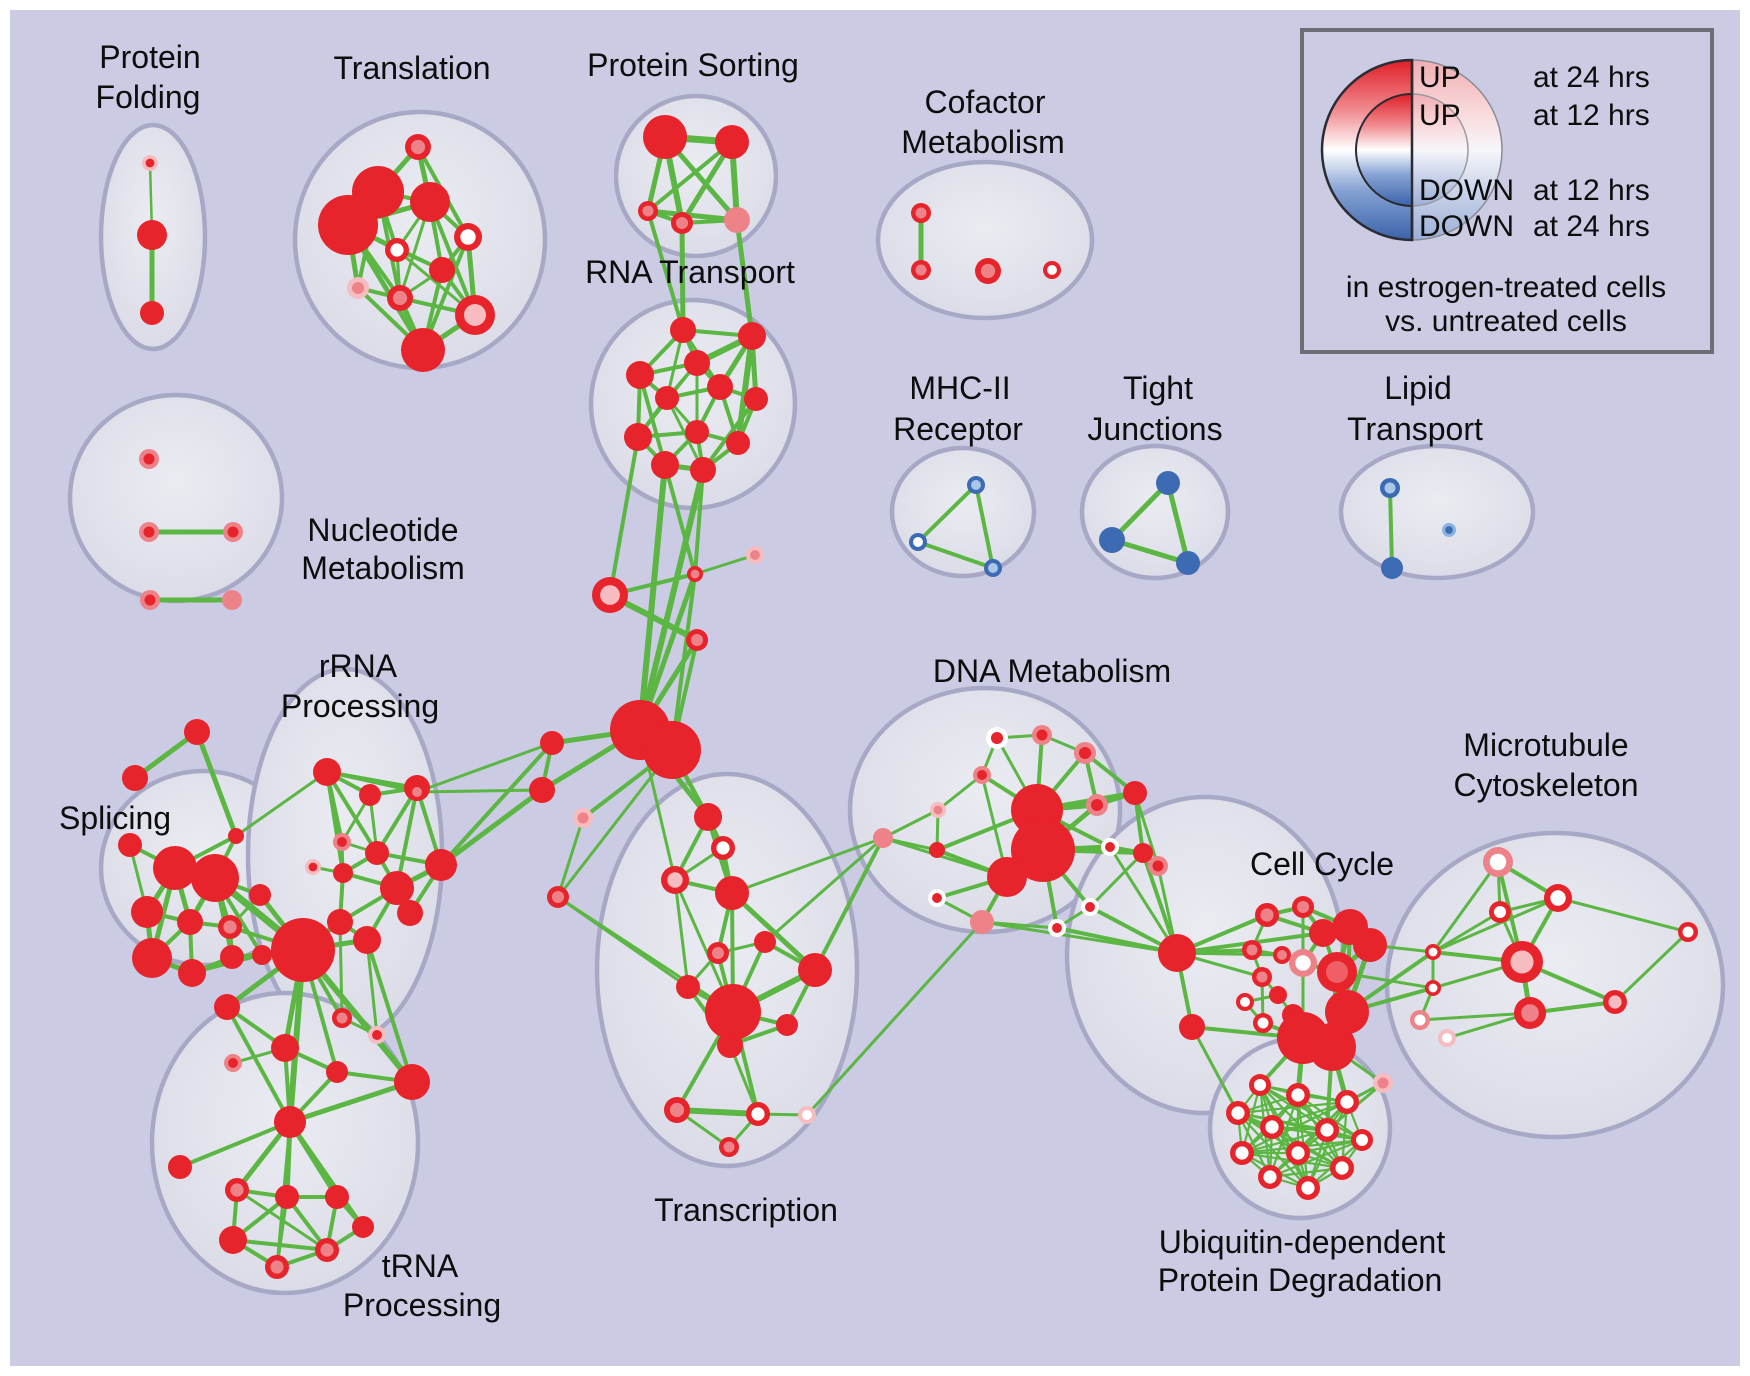  Describe the element at coordinates (583, 818) in the screenshot. I see `hub-node-inner` at that location.